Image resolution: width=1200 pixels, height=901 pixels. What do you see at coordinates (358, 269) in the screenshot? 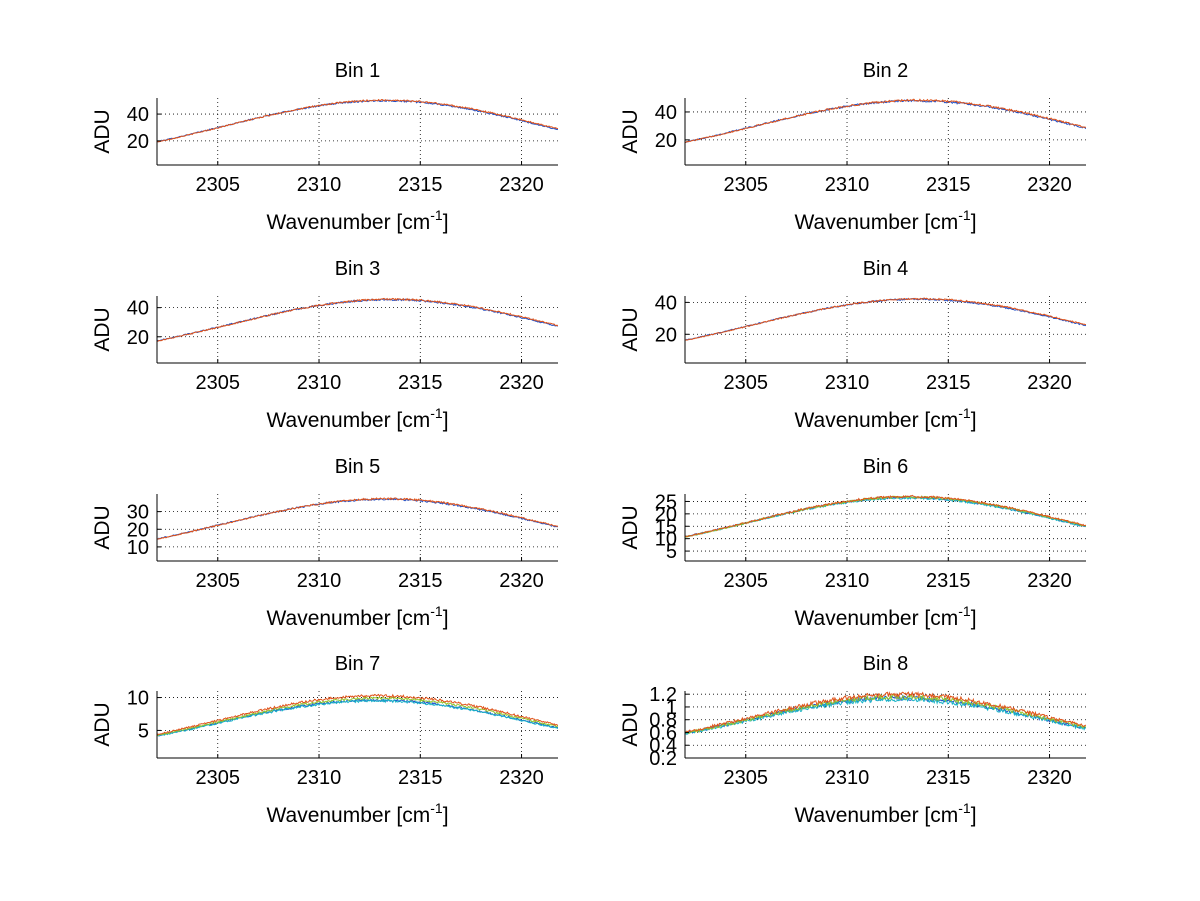
I see `subplot-title: Bin 3` at bounding box center [358, 269].